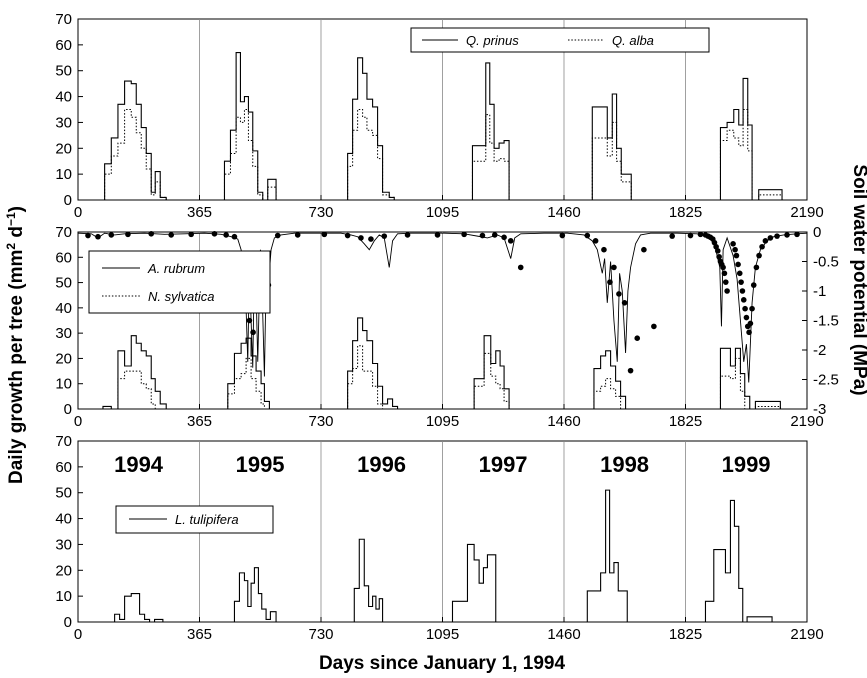  I want to click on year-label: 1999, so click(746, 464).